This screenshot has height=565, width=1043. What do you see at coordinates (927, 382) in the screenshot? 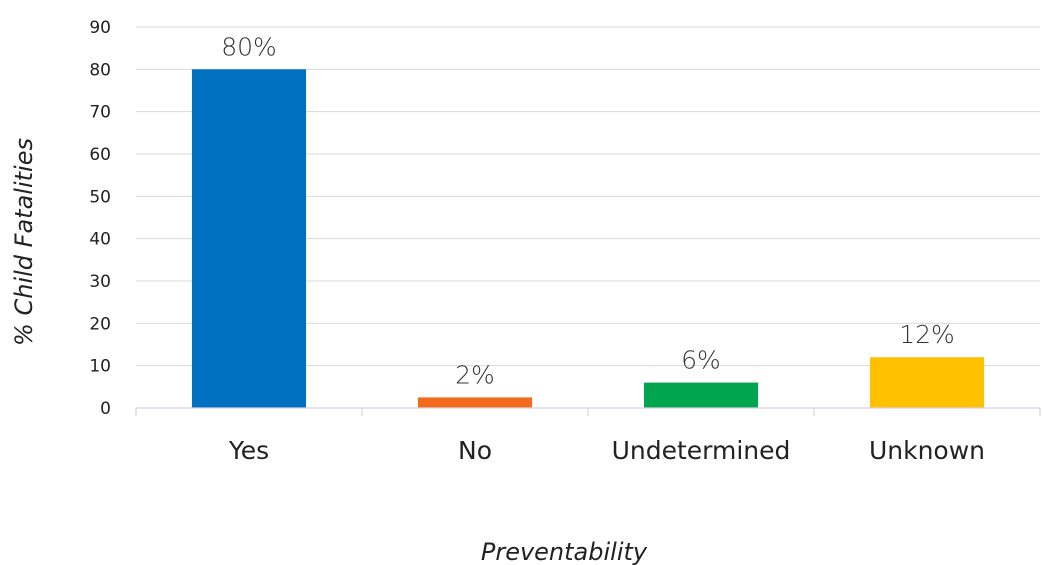
I see `bar-unknown` at bounding box center [927, 382].